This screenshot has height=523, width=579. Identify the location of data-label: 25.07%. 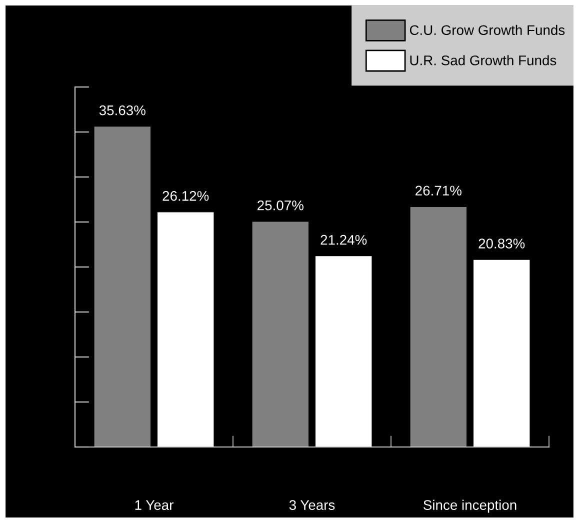
(281, 205).